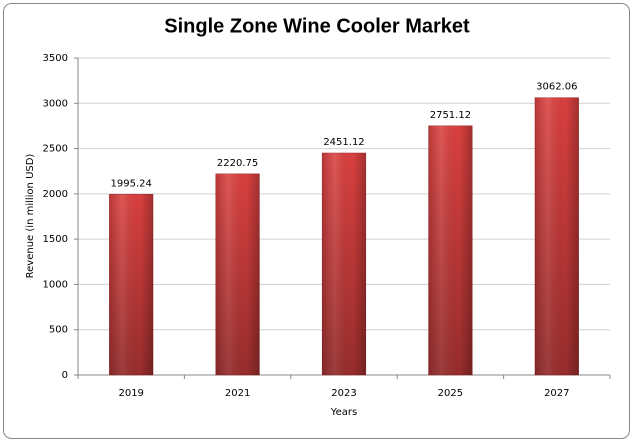 This screenshot has width=634, height=443. What do you see at coordinates (55, 284) in the screenshot?
I see `y-tick-label: 1000` at bounding box center [55, 284].